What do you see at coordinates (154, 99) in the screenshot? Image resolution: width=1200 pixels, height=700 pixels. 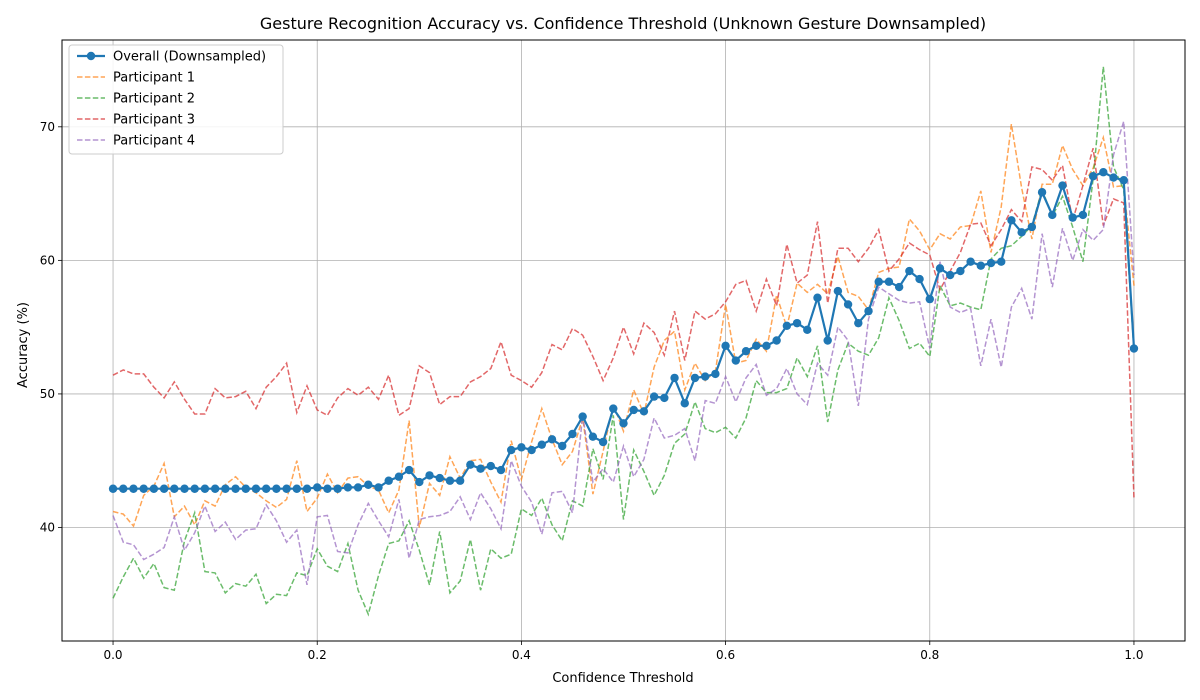 I see `legend-label: Participant 2` at bounding box center [154, 99].